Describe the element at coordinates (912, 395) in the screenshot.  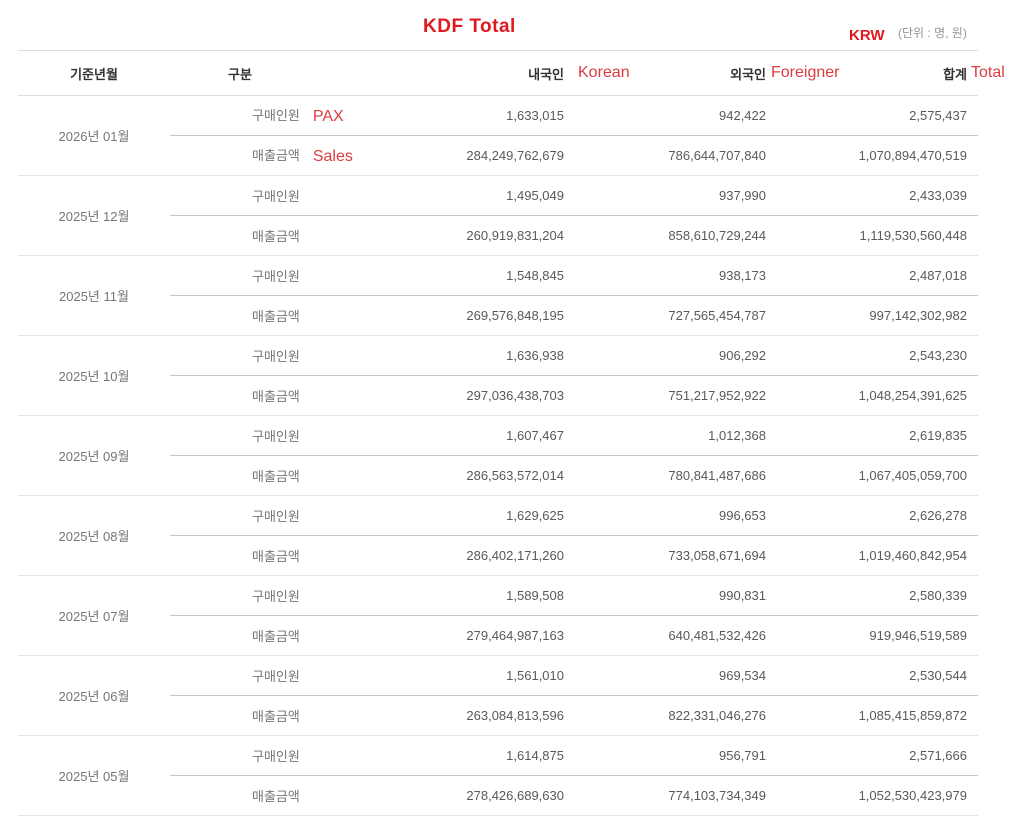
I see `sales-total-value: 1,048,254,391,625` at that location.